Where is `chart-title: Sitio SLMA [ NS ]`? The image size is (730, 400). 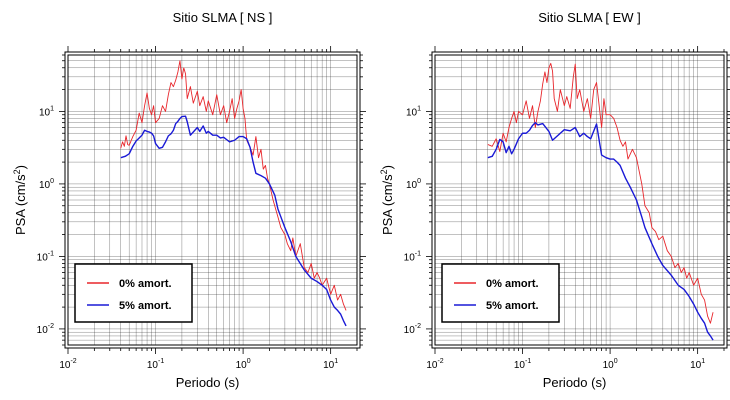
chart-title: Sitio SLMA [ NS ] is located at coordinates (223, 17).